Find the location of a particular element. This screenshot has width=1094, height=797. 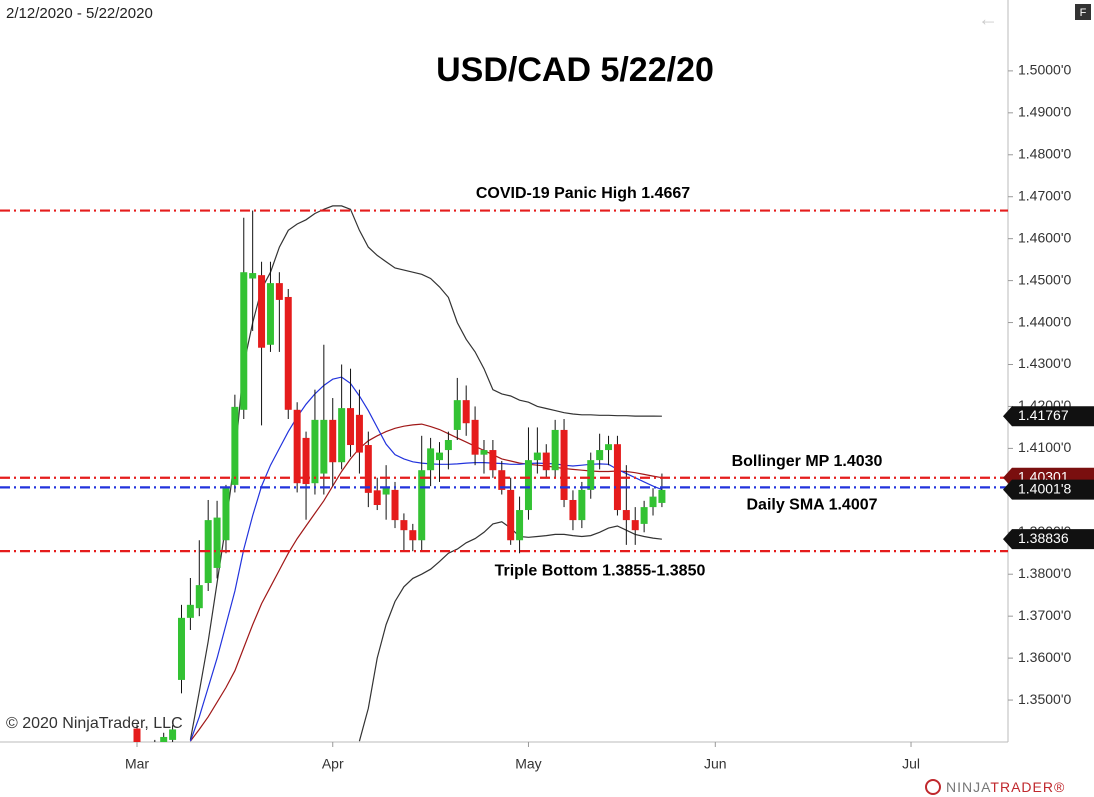

x-tick-label: Apr is located at coordinates (333, 764).